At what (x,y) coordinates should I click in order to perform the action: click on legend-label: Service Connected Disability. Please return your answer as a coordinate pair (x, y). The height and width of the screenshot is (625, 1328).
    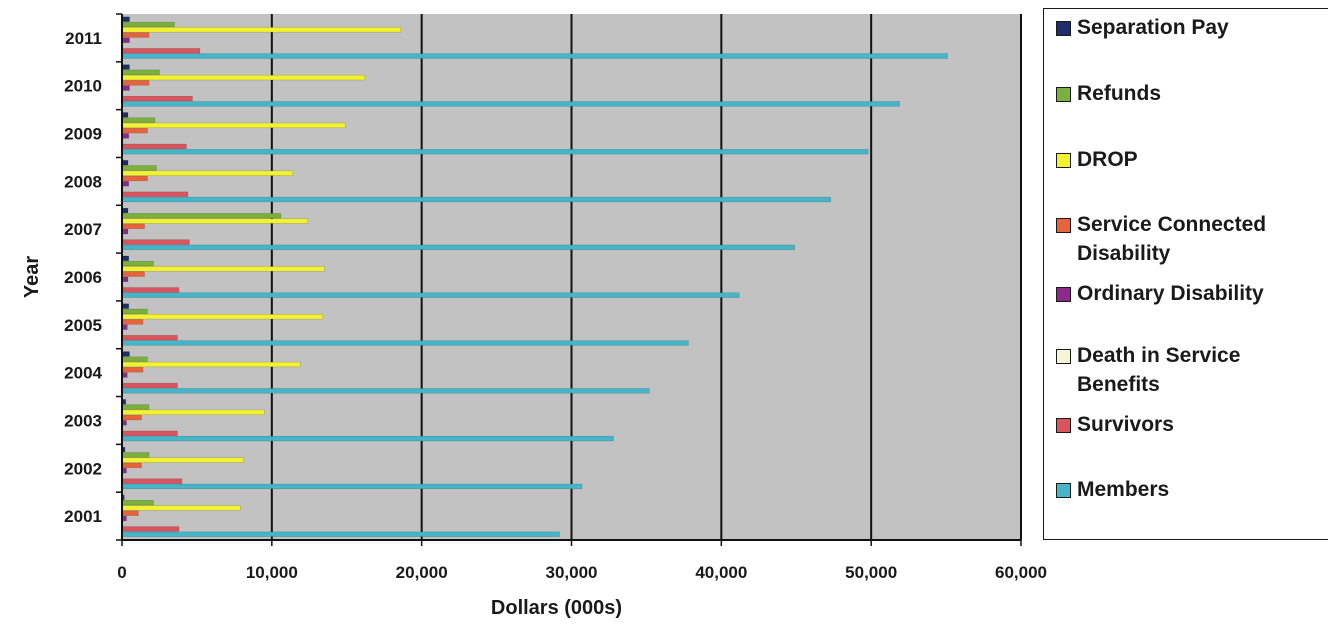
    Looking at the image, I should click on (1172, 239).